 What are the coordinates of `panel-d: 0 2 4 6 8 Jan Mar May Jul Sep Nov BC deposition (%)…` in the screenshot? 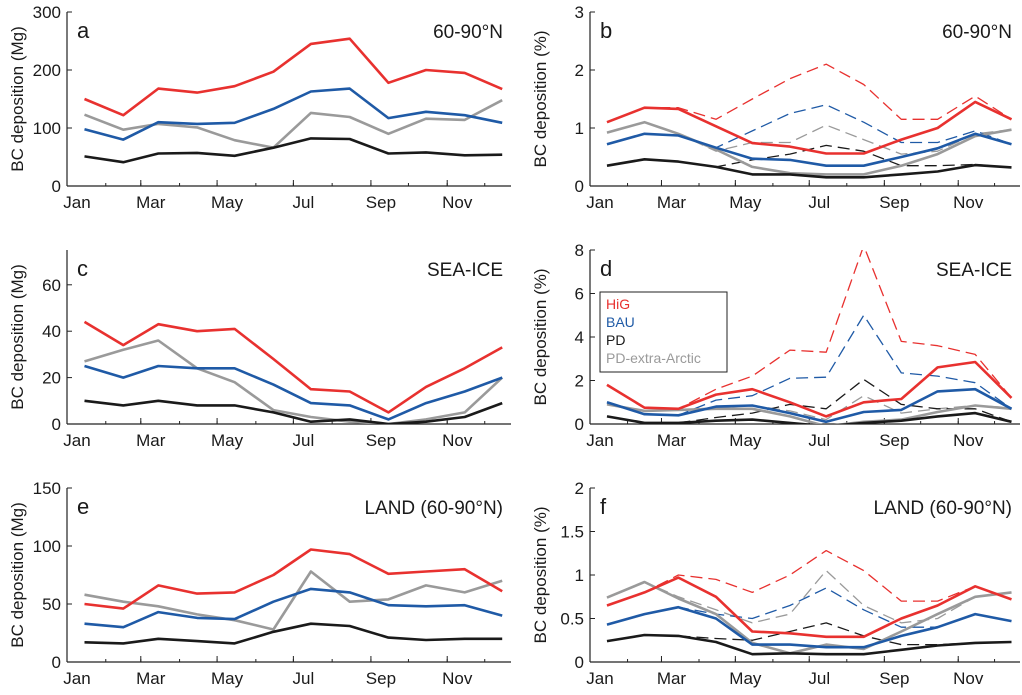 It's located at (775, 345).